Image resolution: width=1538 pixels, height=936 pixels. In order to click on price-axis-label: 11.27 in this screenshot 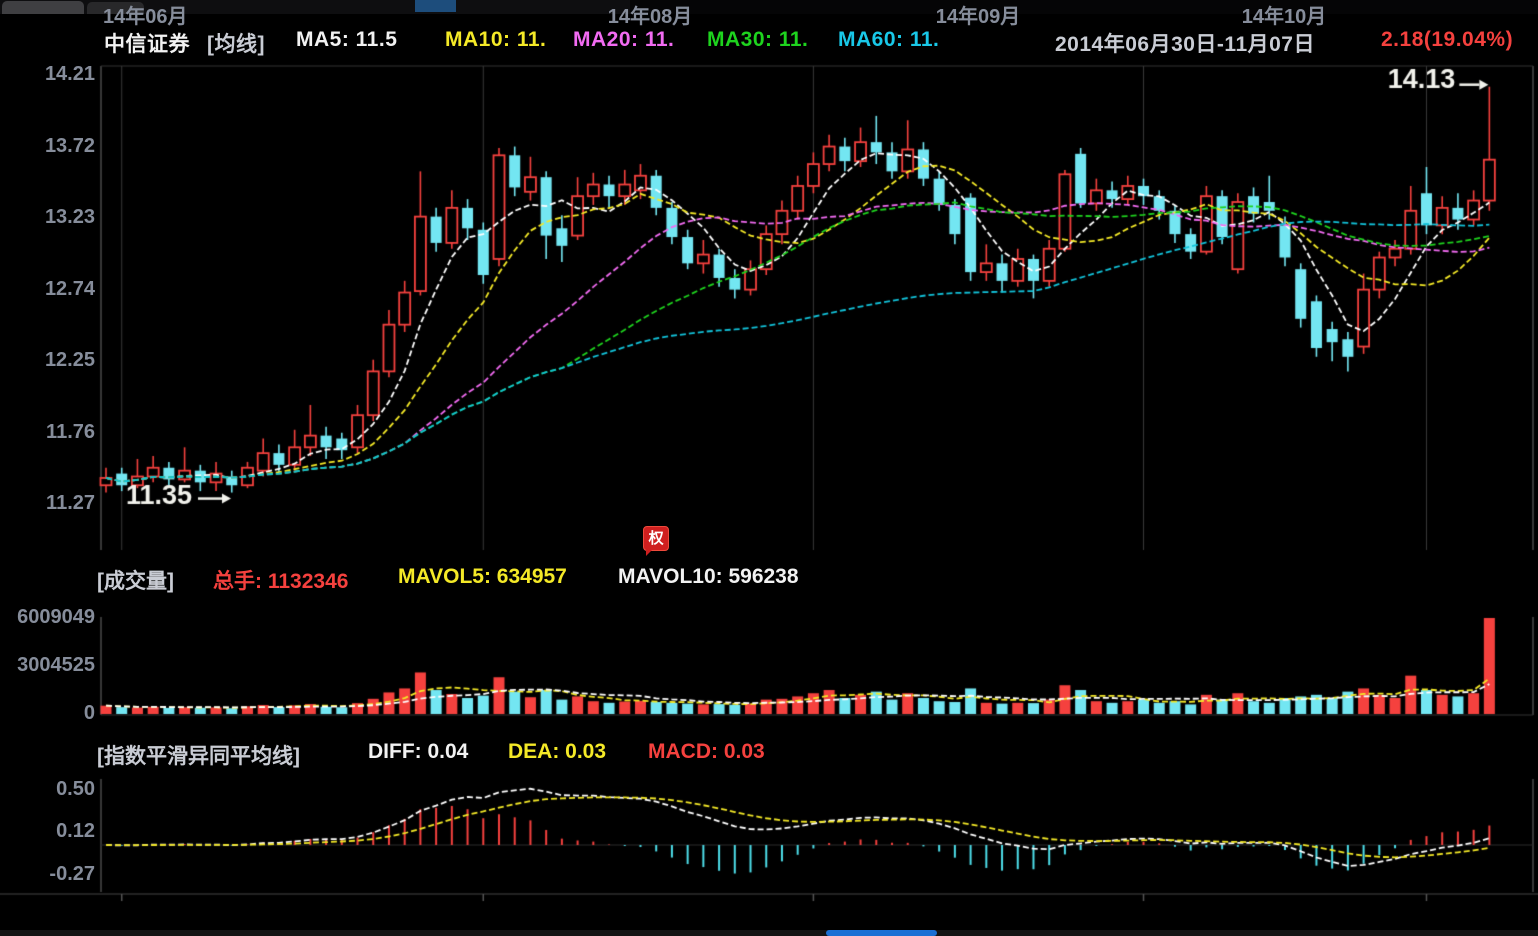, I will do `click(70, 503)`.